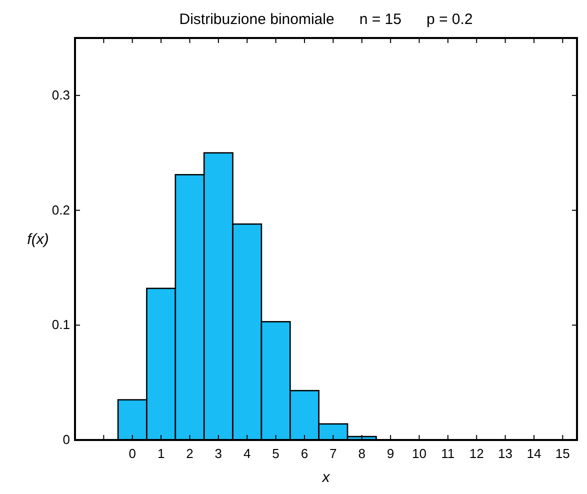 Image resolution: width=587 pixels, height=494 pixels. What do you see at coordinates (448, 453) in the screenshot?
I see `x-tick-label: 11` at bounding box center [448, 453].